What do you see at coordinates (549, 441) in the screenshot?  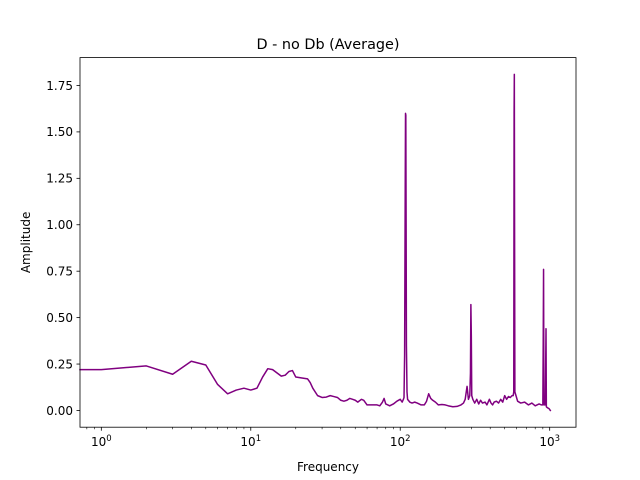 I see `x-tick-label: 10³` at bounding box center [549, 441].